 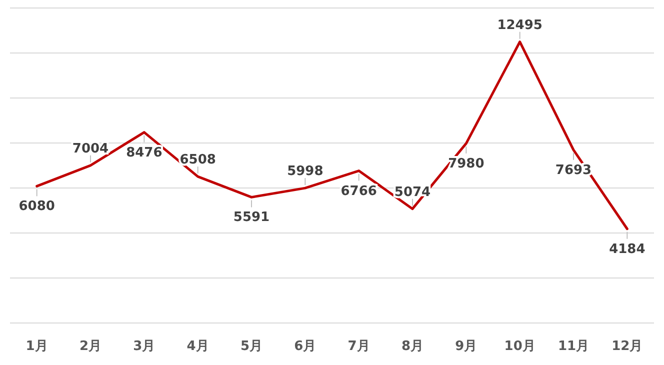 I want to click on data-label: 6508, so click(x=198, y=160).